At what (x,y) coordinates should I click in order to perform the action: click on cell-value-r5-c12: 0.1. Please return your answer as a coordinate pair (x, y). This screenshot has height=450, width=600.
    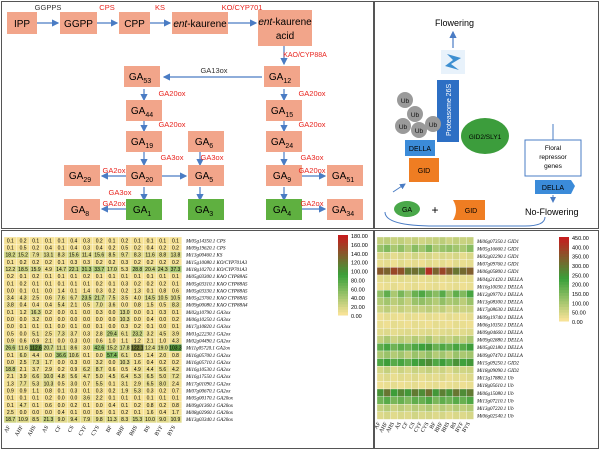
    Looking at the image, I should click on (162, 277).